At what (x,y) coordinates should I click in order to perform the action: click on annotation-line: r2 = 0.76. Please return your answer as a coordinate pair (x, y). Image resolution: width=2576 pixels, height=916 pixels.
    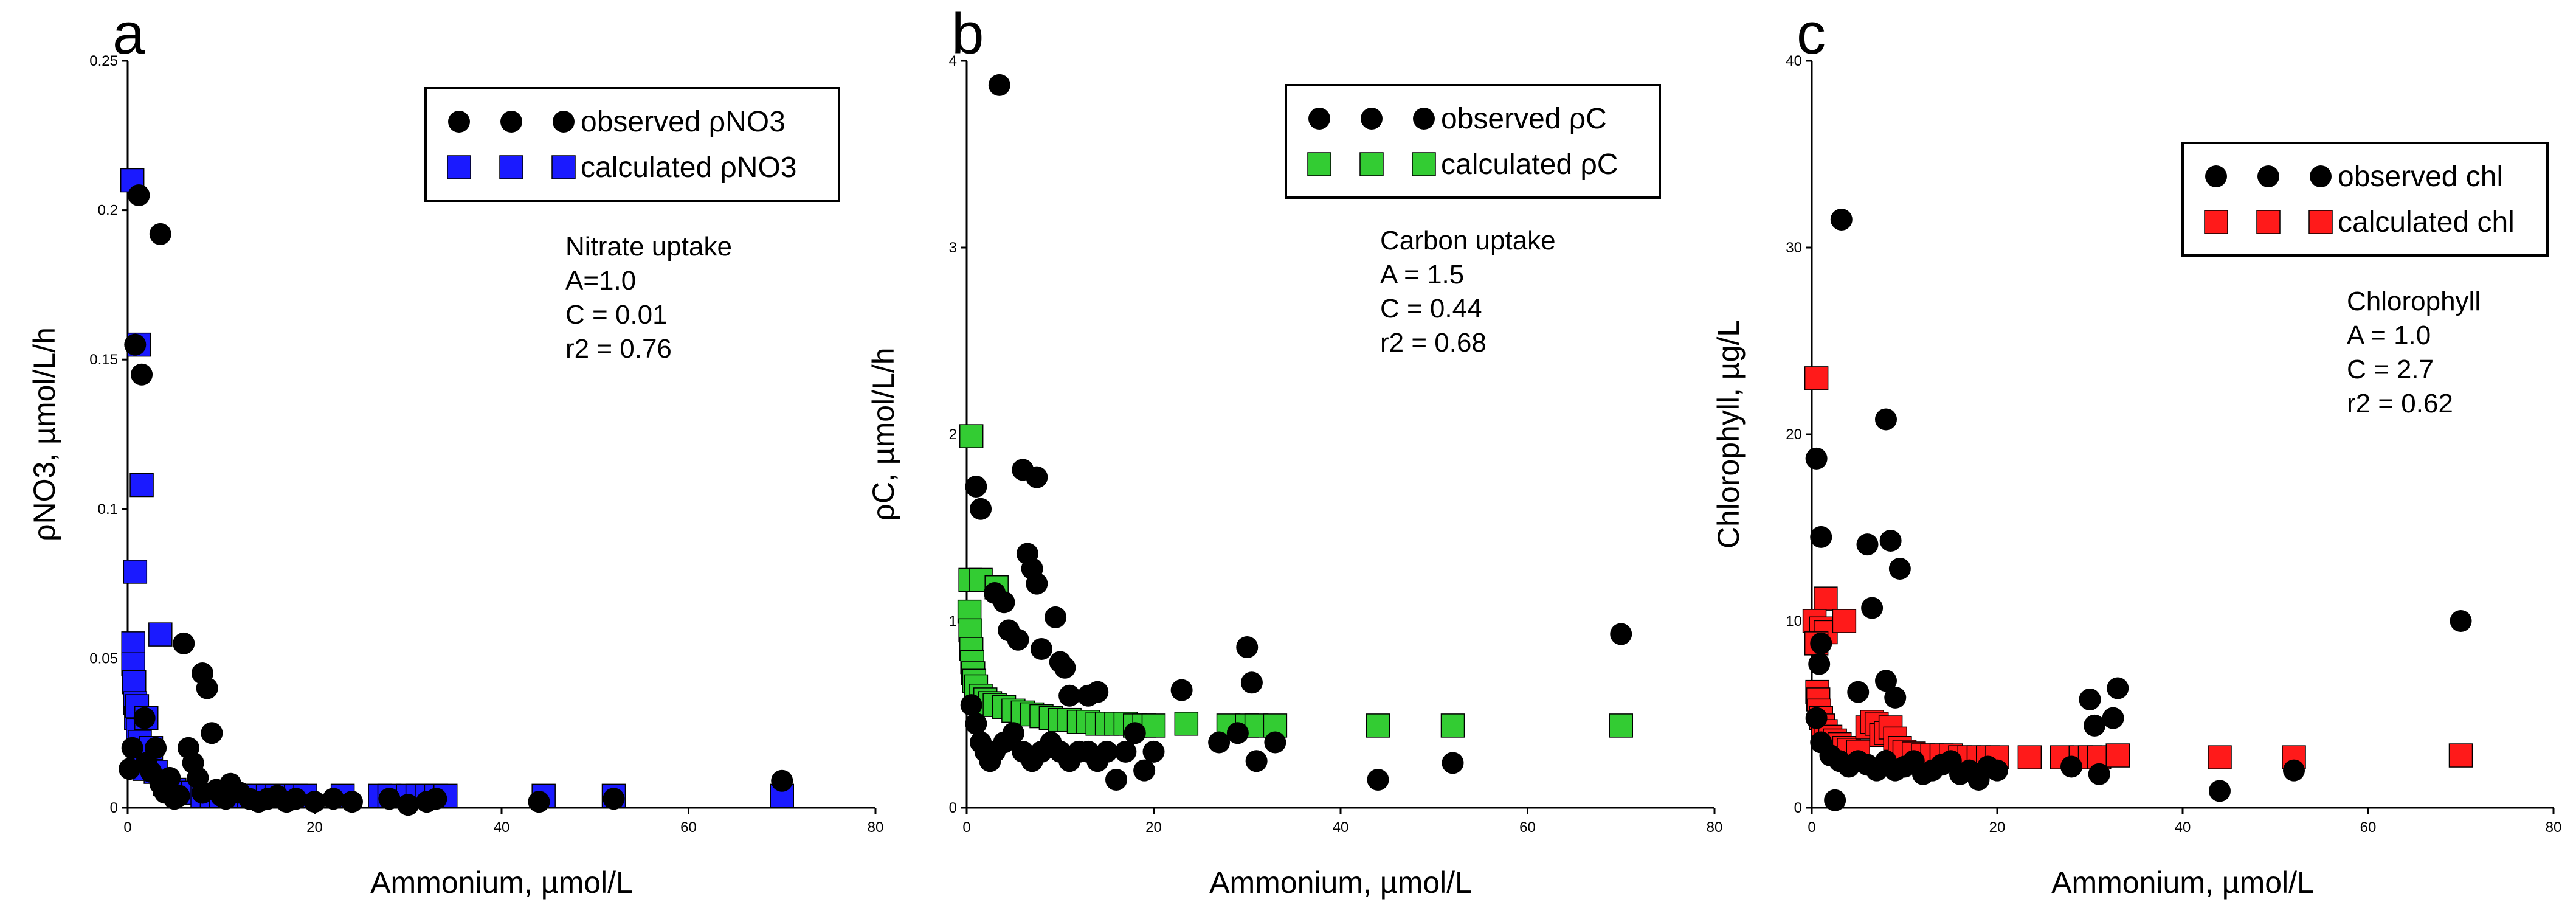
    Looking at the image, I should click on (618, 349).